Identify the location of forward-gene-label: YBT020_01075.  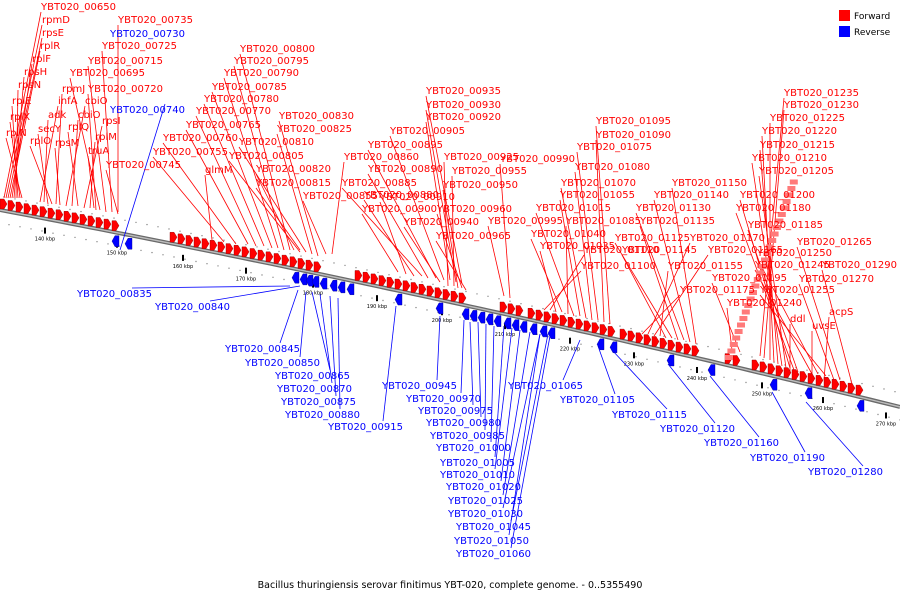
(614, 147).